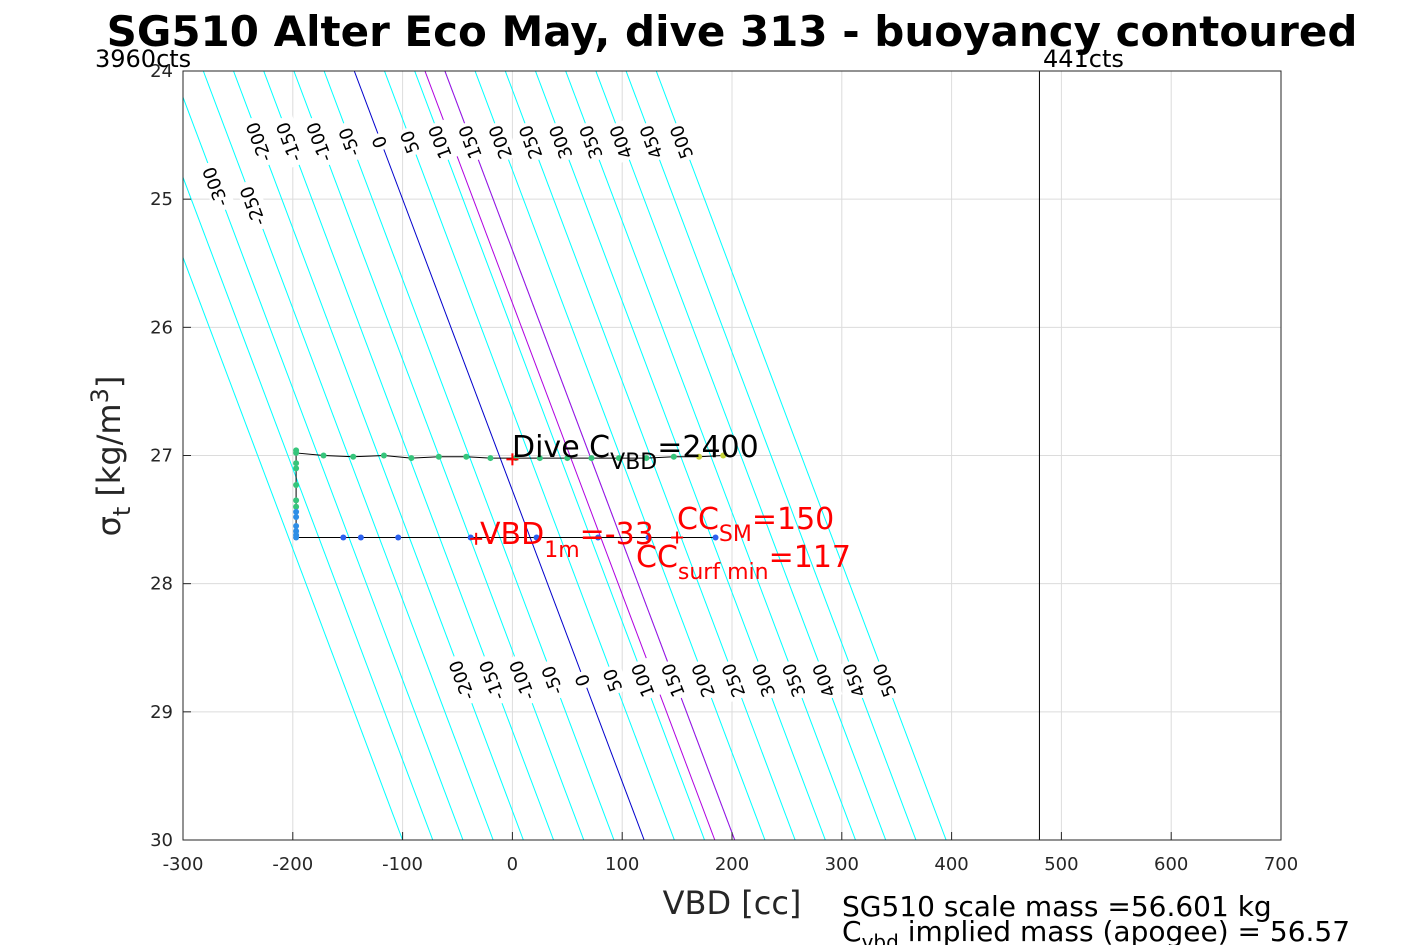 Image resolution: width=1417 pixels, height=945 pixels. Describe the element at coordinates (512, 534) in the screenshot. I see `vbd-prefix: VBD` at that location.